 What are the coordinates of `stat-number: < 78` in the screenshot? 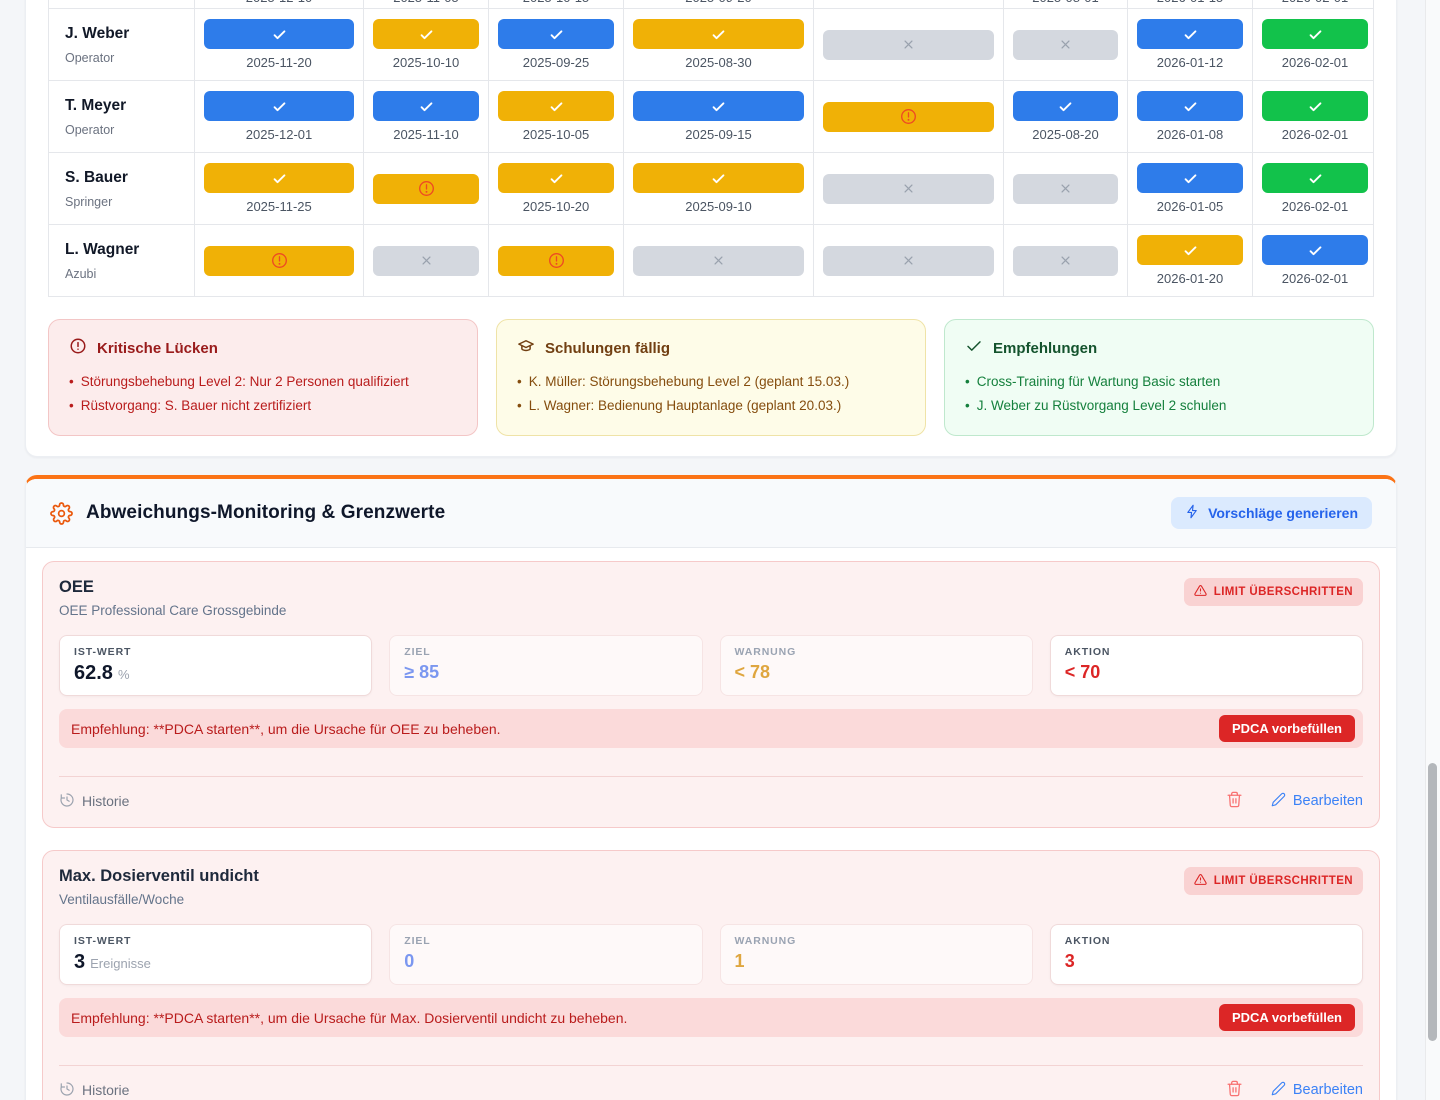 It's located at (752, 672).